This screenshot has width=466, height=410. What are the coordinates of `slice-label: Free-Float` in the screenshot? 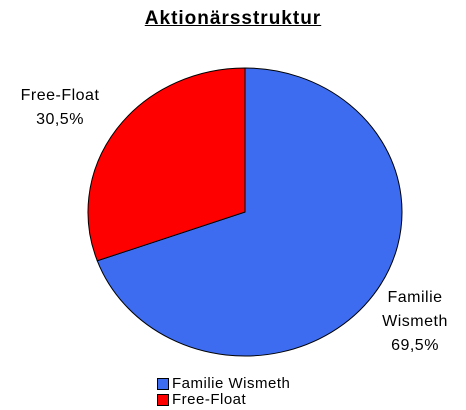 It's located at (60, 95).